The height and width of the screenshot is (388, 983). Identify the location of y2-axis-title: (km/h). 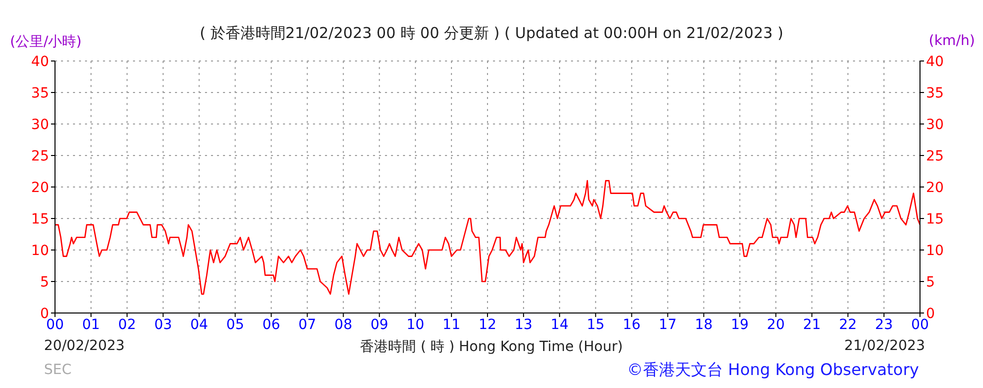
(951, 41).